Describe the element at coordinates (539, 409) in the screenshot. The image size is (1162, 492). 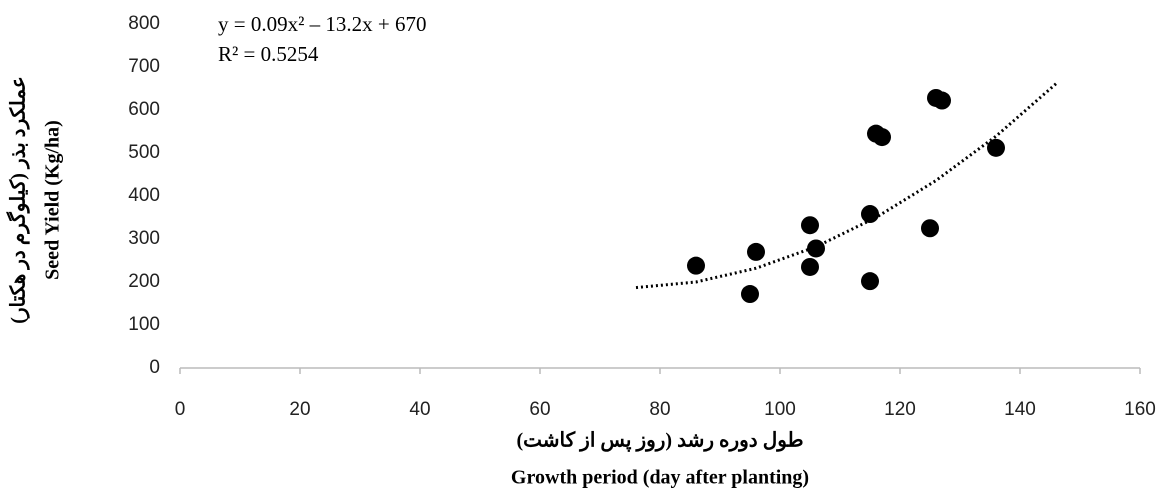
I see `x-tick-label: 60` at that location.